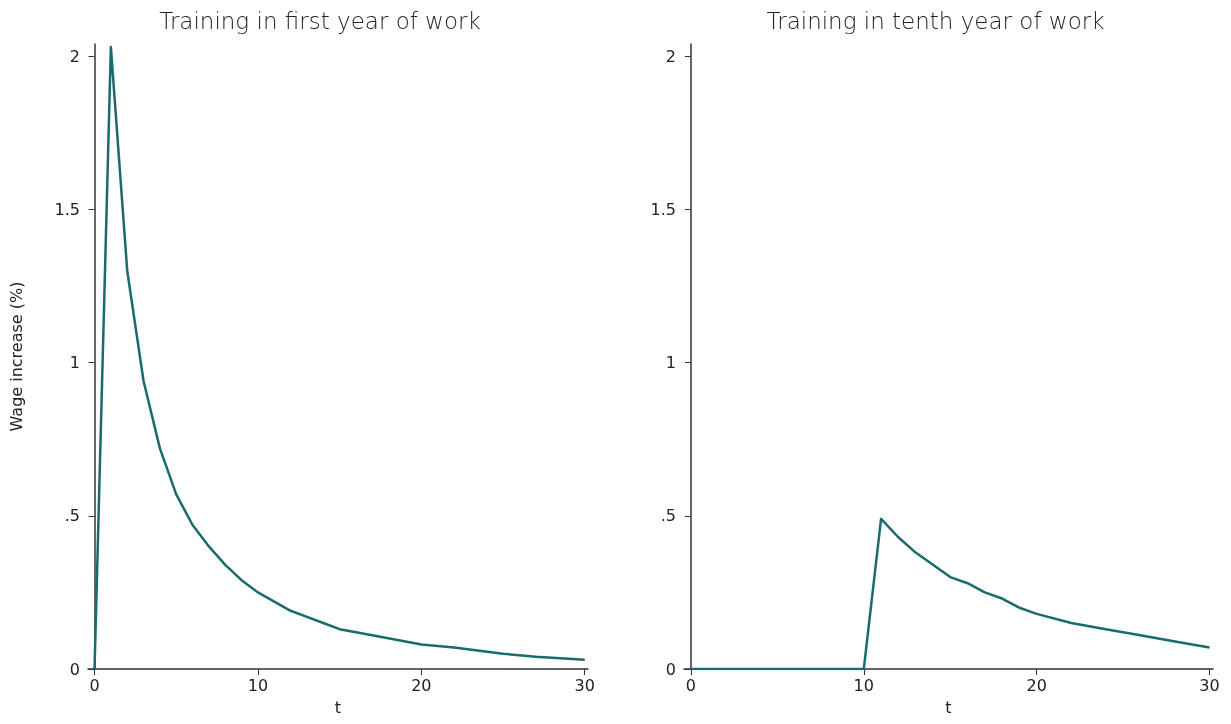 The image size is (1231, 724). I want to click on chart-title: Training in first year of work, so click(320, 20).